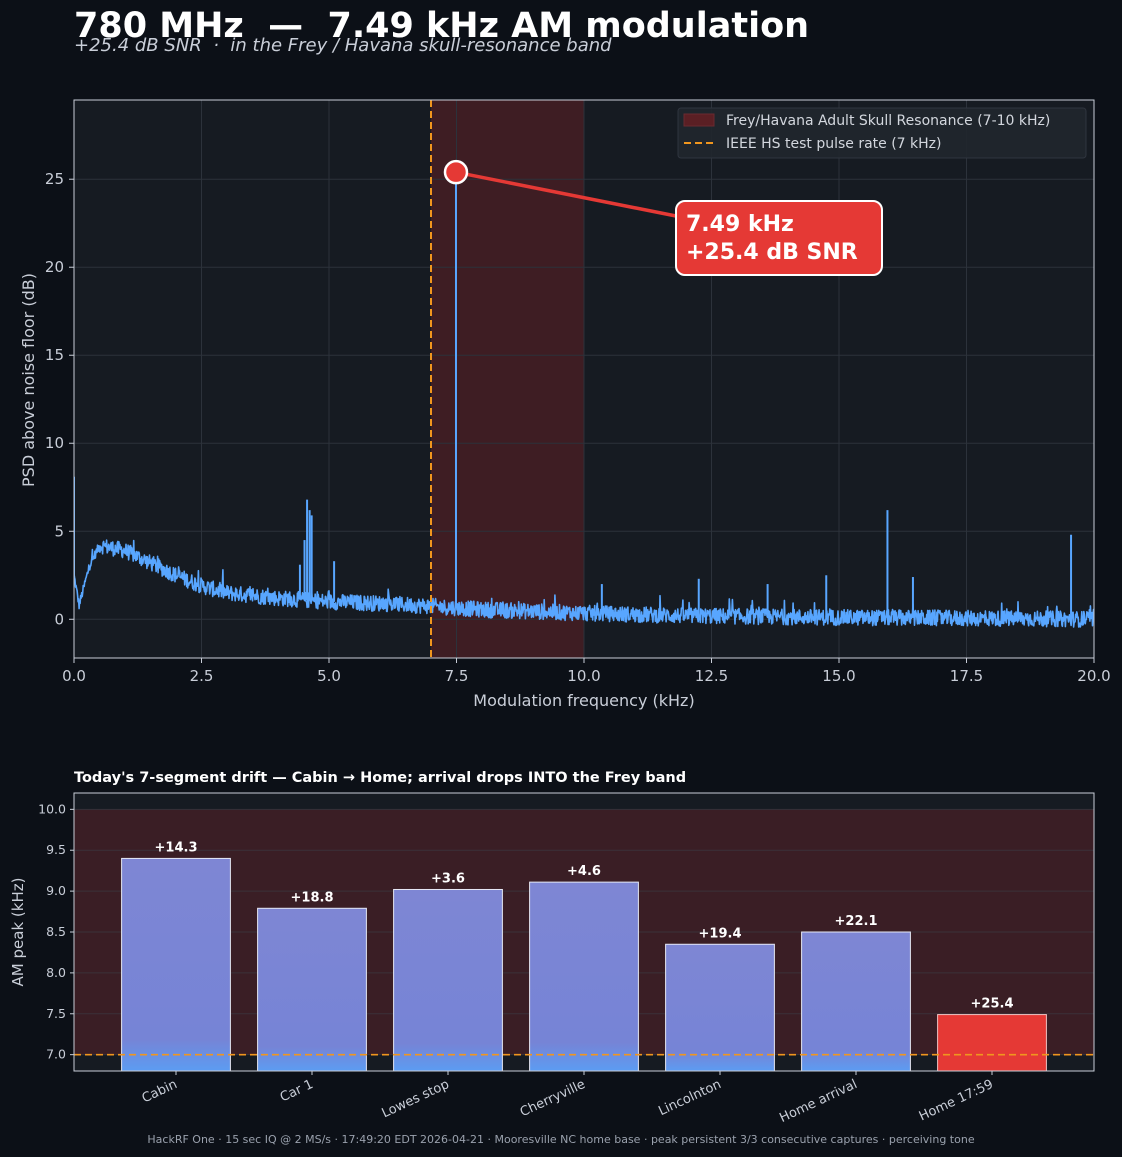 The image size is (1122, 1157). Describe the element at coordinates (456, 172) in the screenshot. I see `peak-marker` at that location.